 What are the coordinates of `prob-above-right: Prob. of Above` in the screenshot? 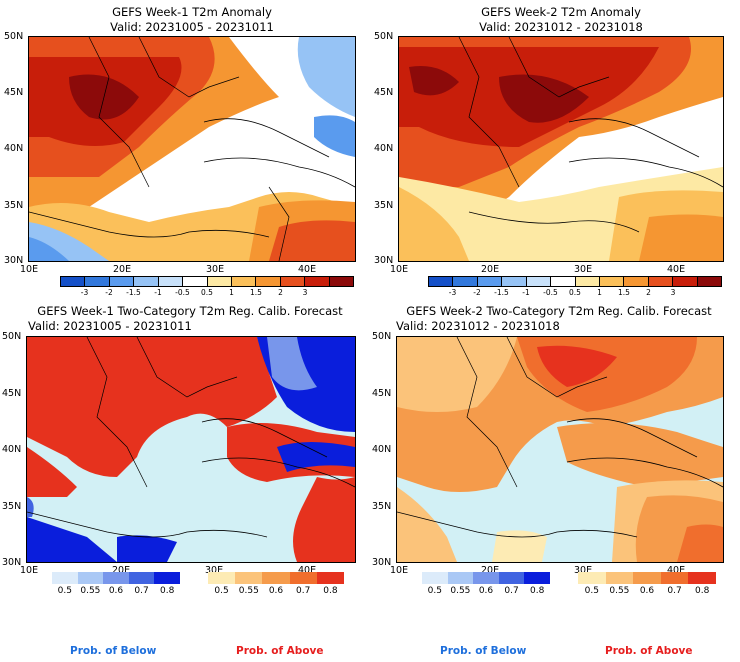 It's located at (649, 651).